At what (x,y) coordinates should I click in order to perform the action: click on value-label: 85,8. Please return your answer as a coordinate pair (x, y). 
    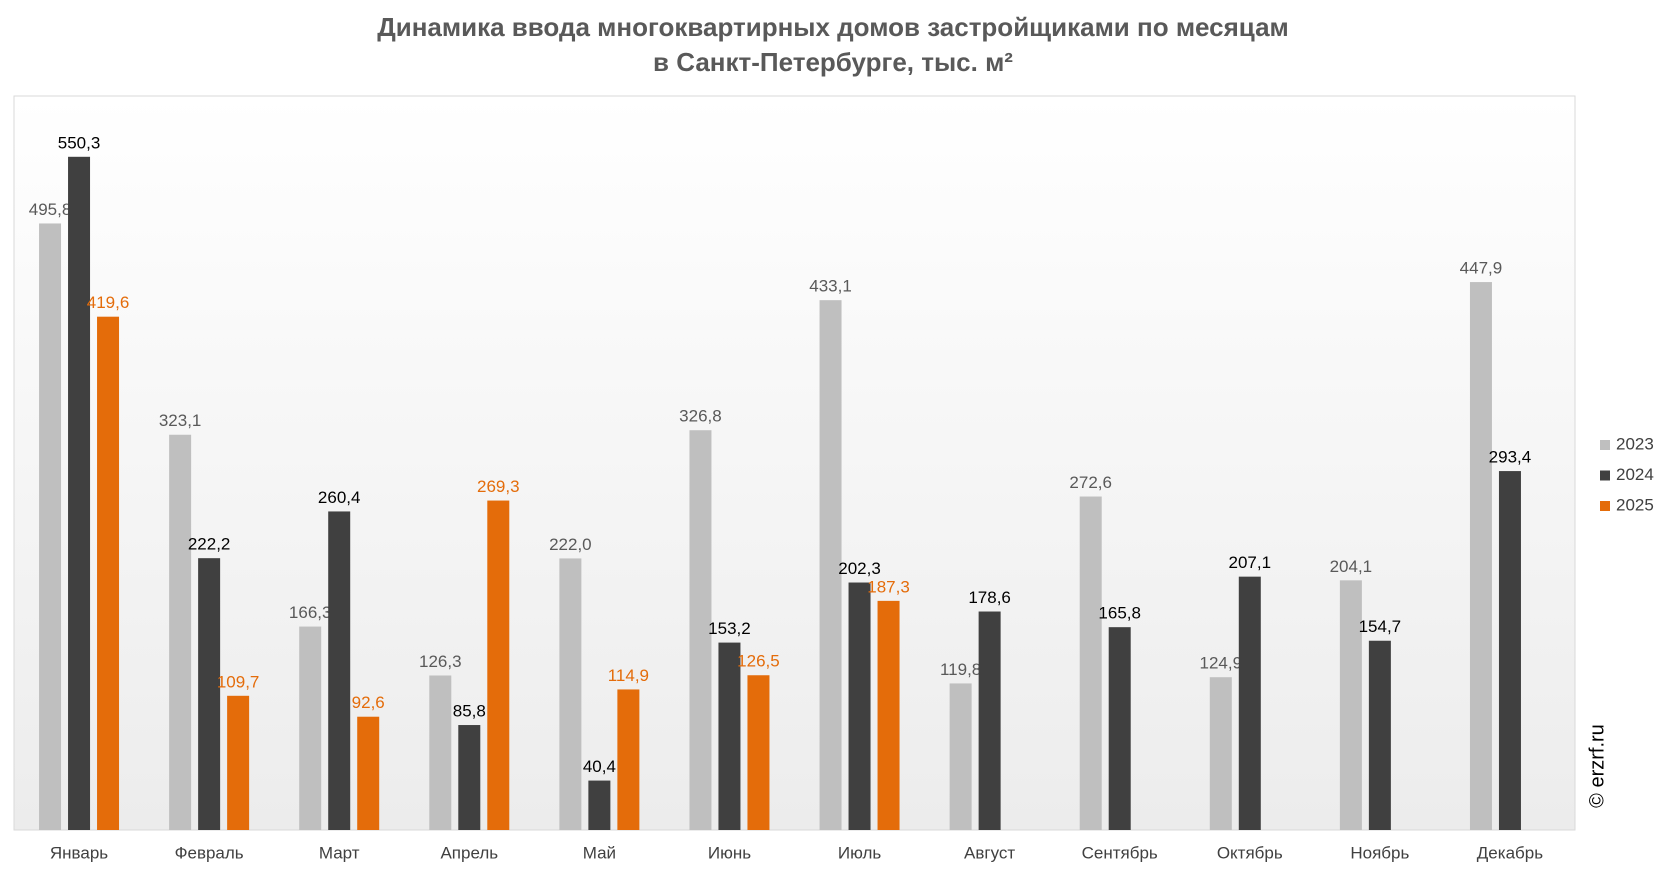
    Looking at the image, I should click on (469, 711).